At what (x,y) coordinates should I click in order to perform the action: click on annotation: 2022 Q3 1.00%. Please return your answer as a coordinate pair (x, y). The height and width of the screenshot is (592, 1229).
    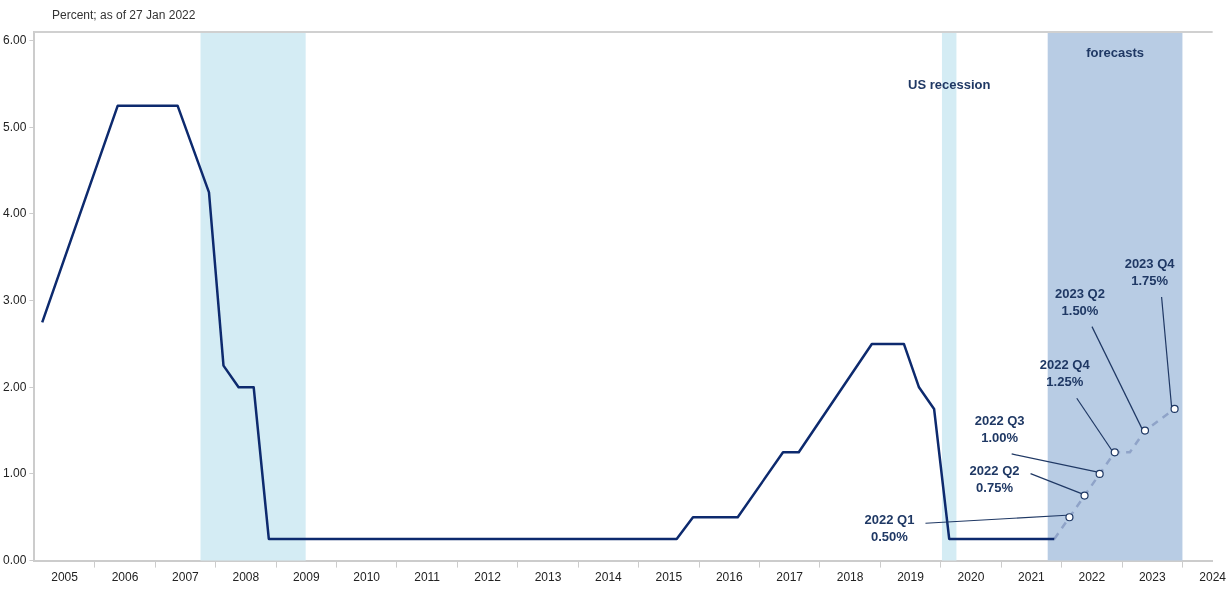
    Looking at the image, I should click on (999, 429).